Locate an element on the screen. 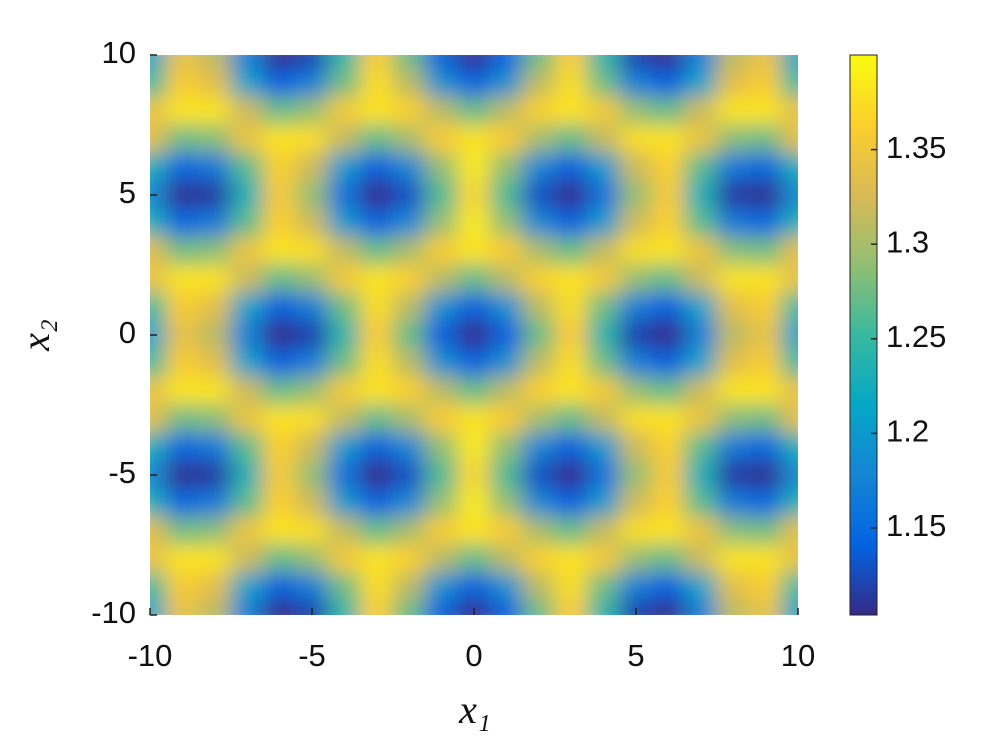 The height and width of the screenshot is (747, 997). y-tick-label: 0 is located at coordinates (127, 332).